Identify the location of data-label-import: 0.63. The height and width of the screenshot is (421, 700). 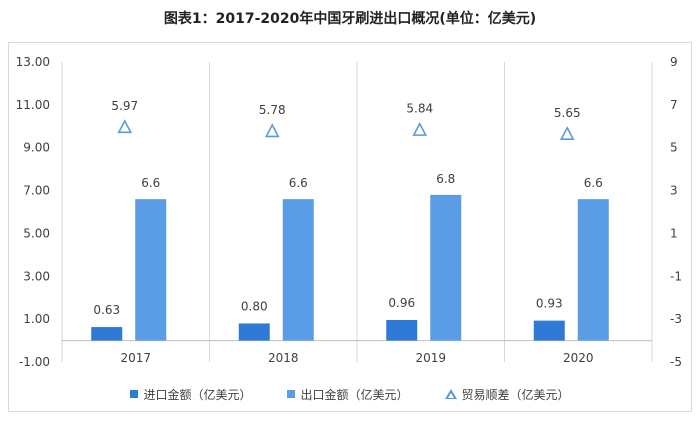
(106, 310).